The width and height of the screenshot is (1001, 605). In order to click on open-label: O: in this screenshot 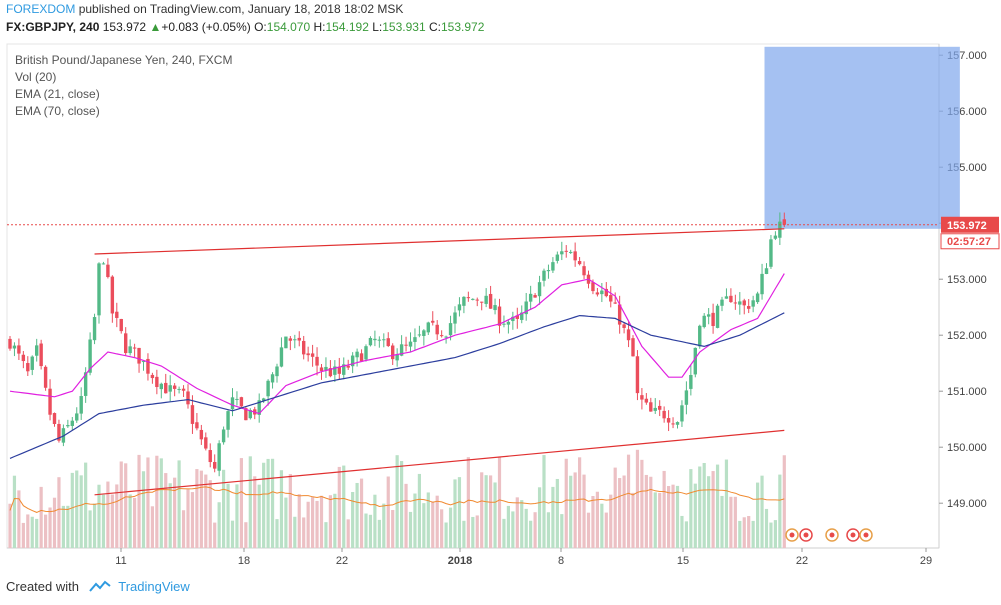, I will do `click(260, 27)`.